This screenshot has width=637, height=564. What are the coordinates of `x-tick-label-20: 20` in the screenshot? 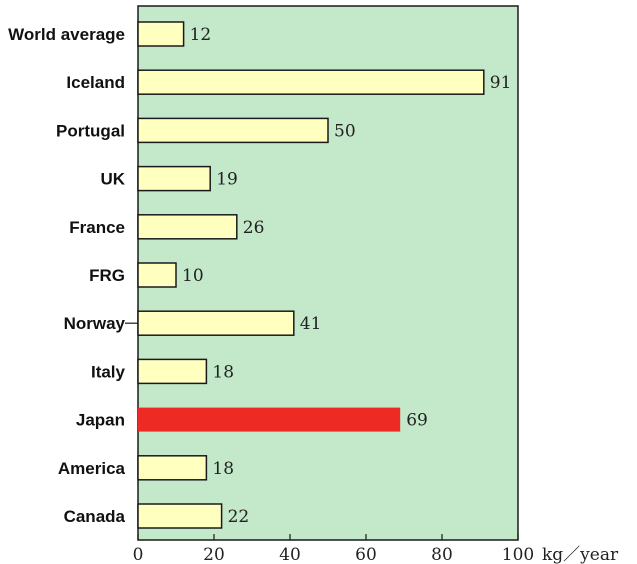 It's located at (214, 554).